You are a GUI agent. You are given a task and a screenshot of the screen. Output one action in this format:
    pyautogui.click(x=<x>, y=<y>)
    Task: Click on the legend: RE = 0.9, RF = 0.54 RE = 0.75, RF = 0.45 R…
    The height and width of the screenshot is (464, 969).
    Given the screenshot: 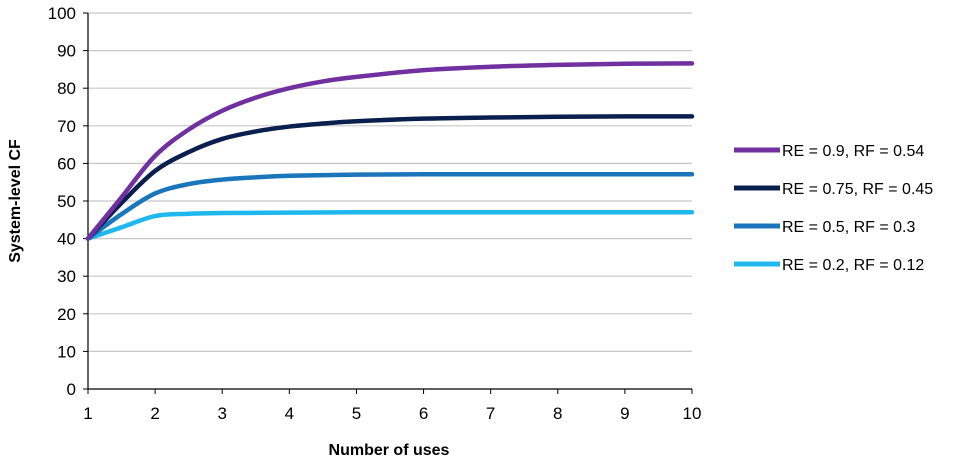 What is the action you would take?
    pyautogui.click(x=833, y=208)
    